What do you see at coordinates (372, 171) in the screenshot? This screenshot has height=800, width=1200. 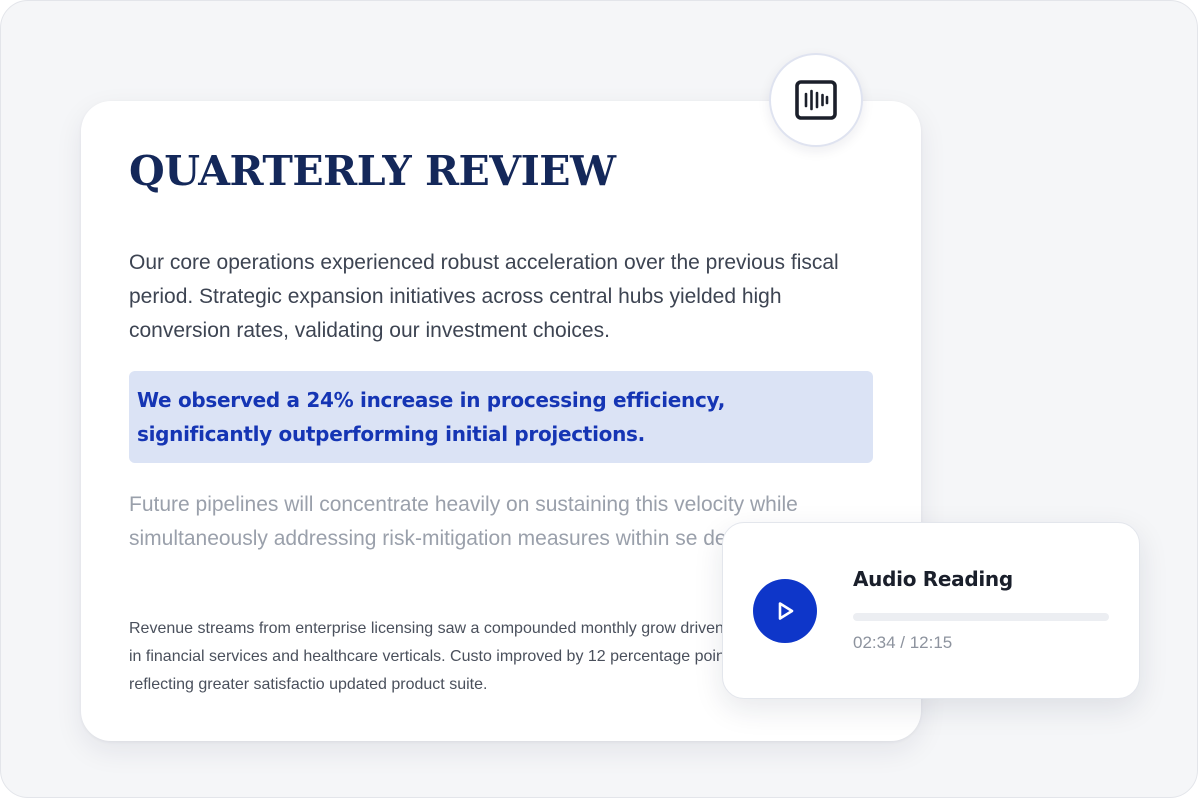 I see `document-title: QUARTERLY REVIEW` at bounding box center [372, 171].